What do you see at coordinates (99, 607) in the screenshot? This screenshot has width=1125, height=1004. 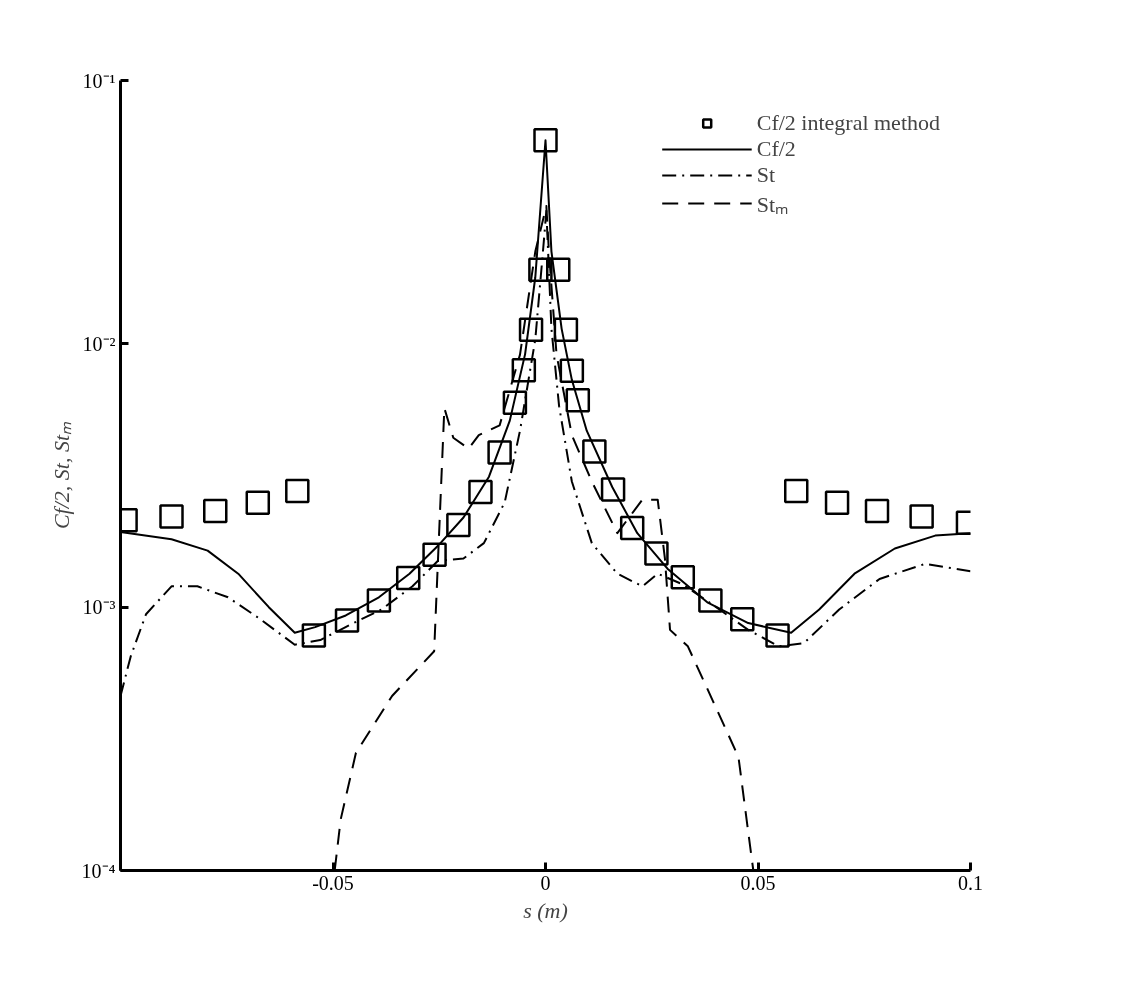 I see `y-tick-label: 10⁻³` at bounding box center [99, 607].